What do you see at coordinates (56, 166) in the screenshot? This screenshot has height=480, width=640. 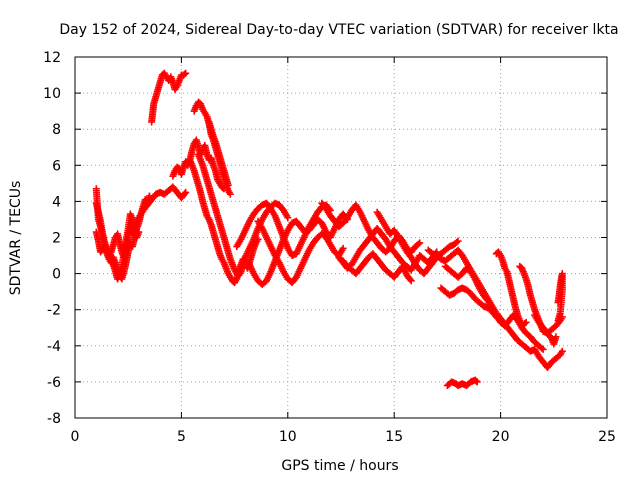 I see `y-tick-label: 6` at bounding box center [56, 166].